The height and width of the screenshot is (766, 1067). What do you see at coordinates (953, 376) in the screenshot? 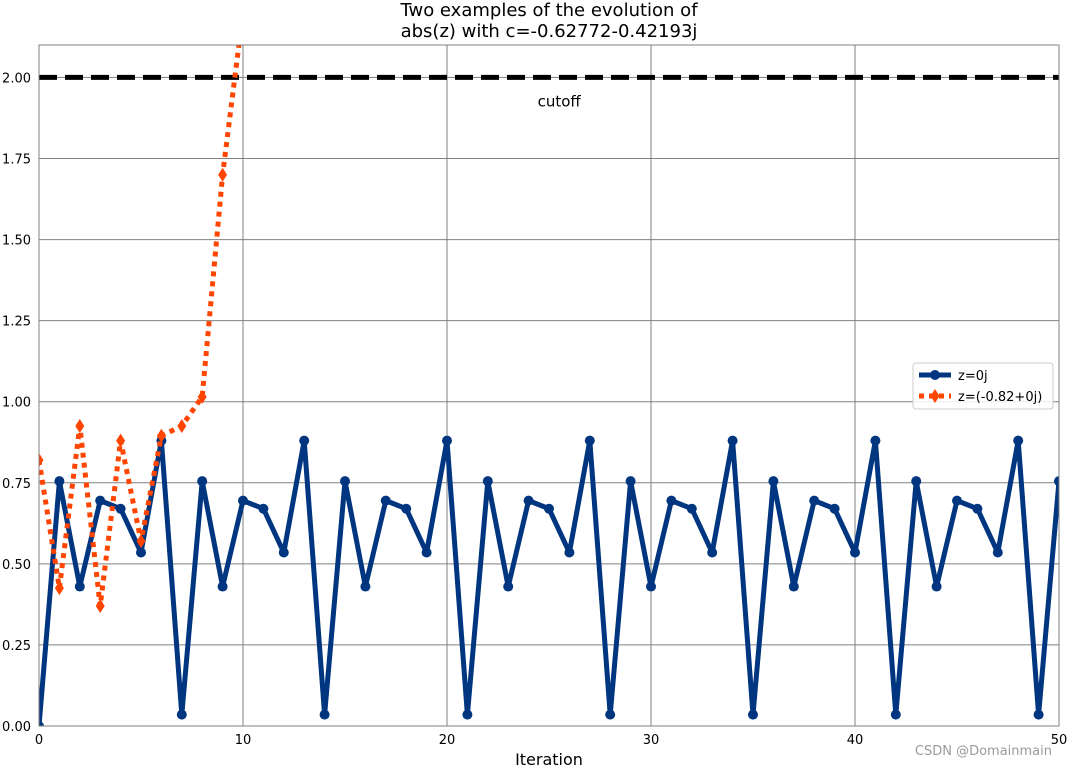
I see `legend-item-0: z=0j` at bounding box center [953, 376].